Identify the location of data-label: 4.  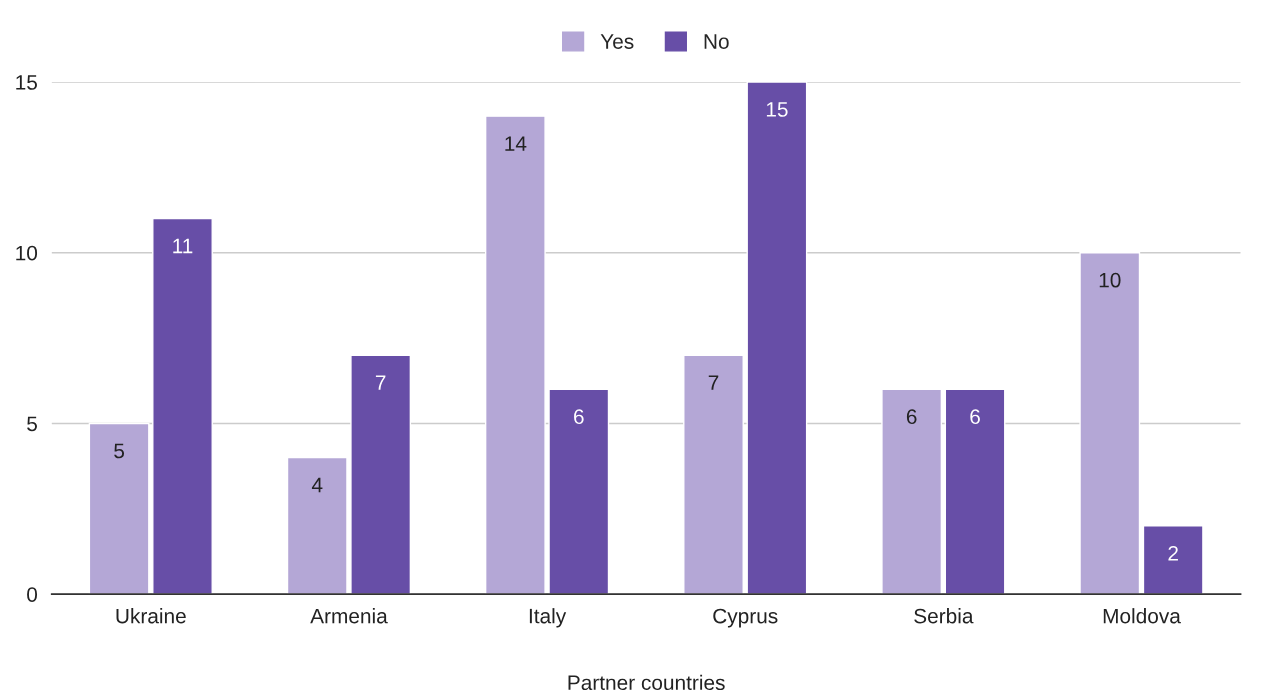
(317, 485).